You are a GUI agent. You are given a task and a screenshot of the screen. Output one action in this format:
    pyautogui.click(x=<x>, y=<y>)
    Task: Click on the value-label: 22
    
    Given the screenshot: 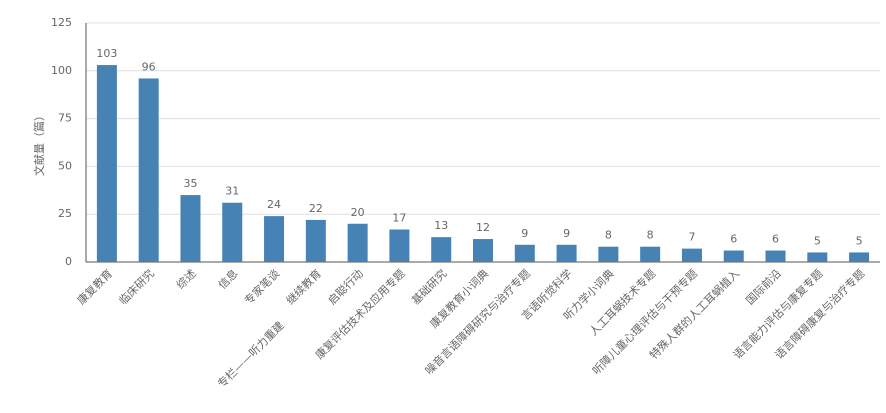 What is the action you would take?
    pyautogui.click(x=316, y=208)
    